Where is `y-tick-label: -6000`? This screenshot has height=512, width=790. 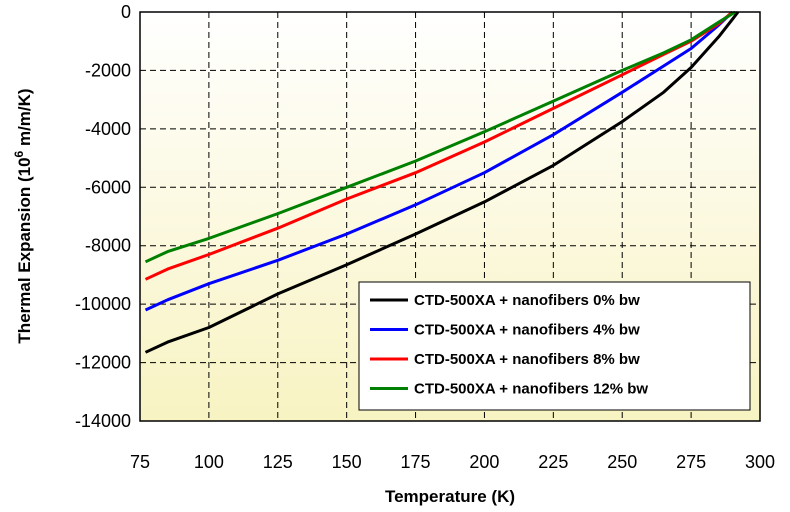
y-tick-label: -6000 is located at coordinates (108, 187).